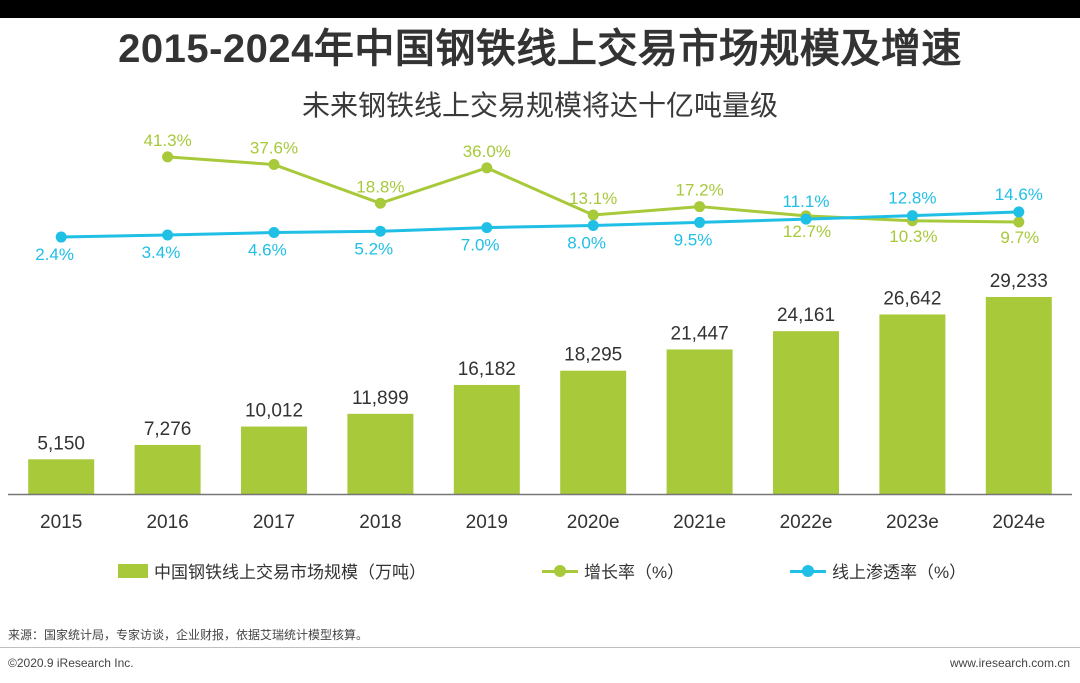 This screenshot has height=683, width=1080. I want to click on x-tick-label-2018: 2018, so click(380, 522).